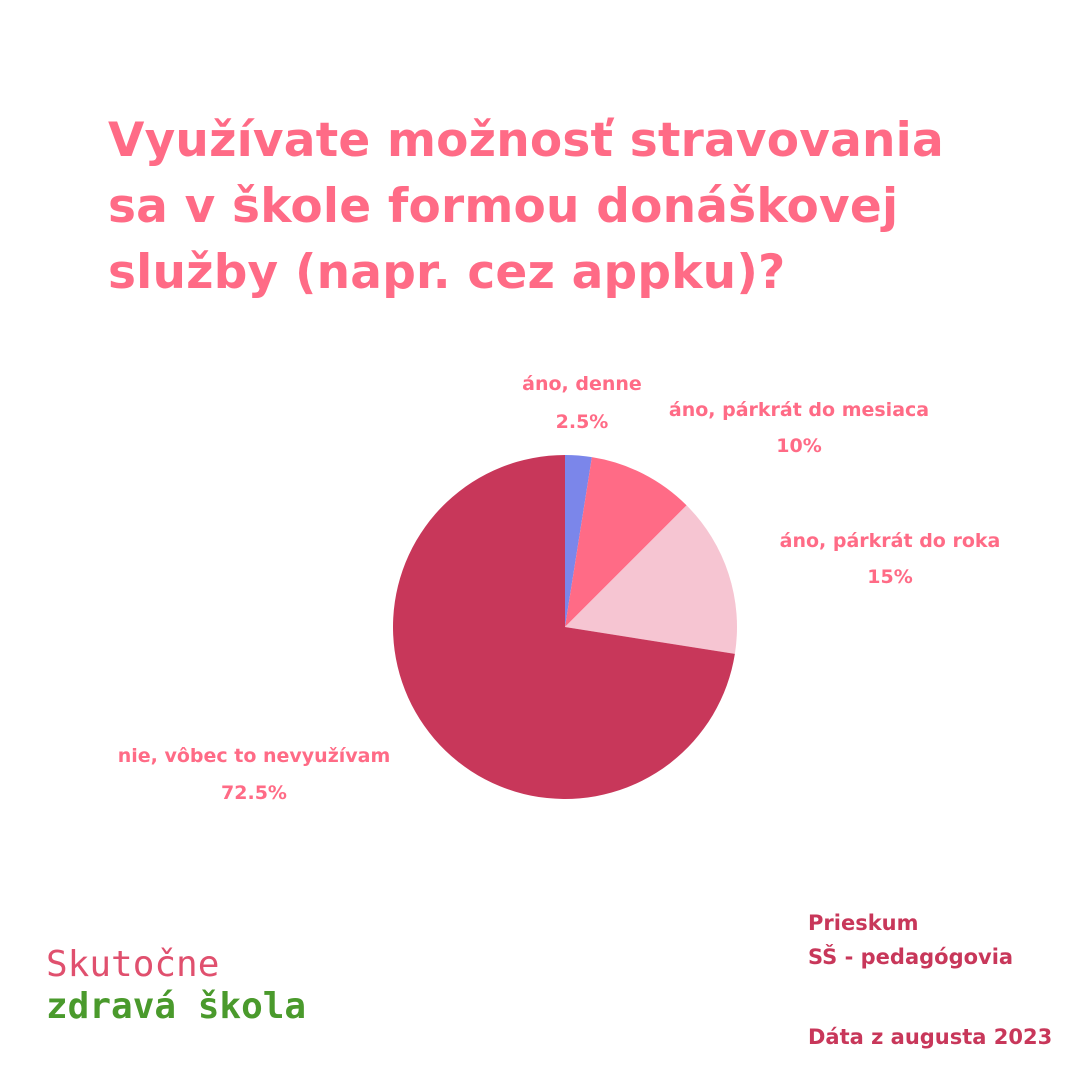 The height and width of the screenshot is (1080, 1080). I want to click on brand-logo: Skutočne zdravá škola, so click(176, 986).